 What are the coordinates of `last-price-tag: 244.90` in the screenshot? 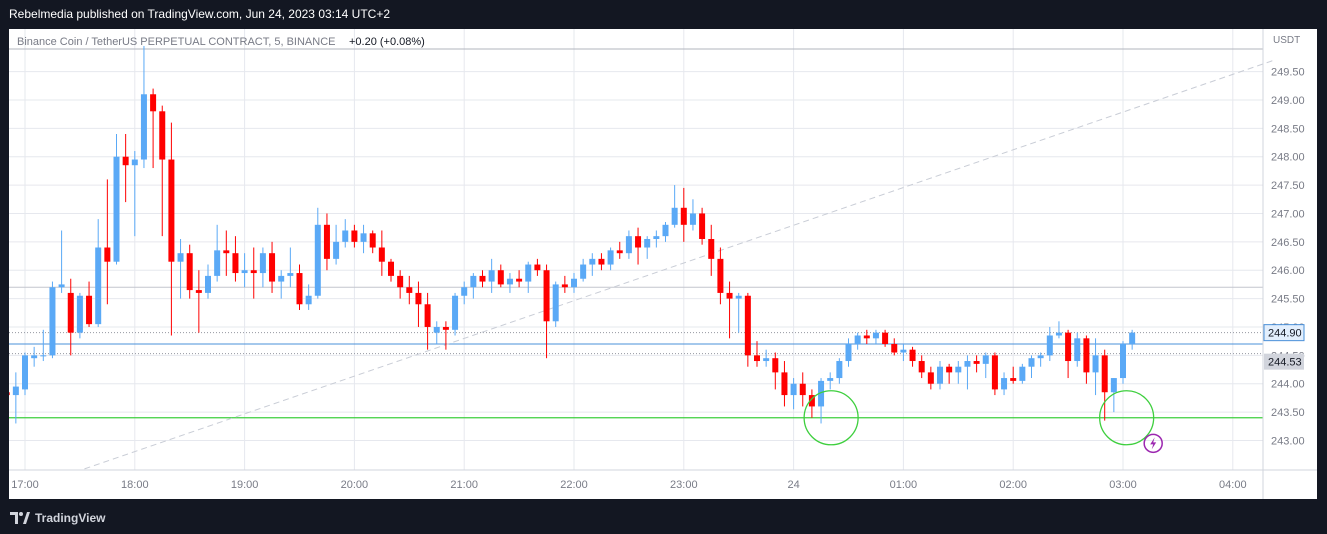 It's located at (1284, 333).